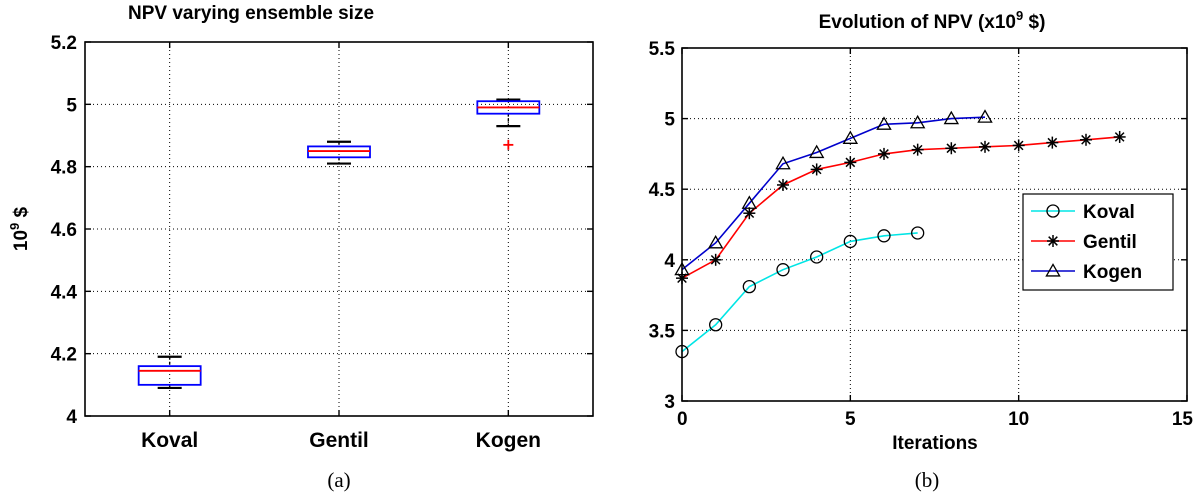 Image resolution: width=1200 pixels, height=498 pixels. What do you see at coordinates (669, 402) in the screenshot?
I see `y-tick-label: 3` at bounding box center [669, 402].